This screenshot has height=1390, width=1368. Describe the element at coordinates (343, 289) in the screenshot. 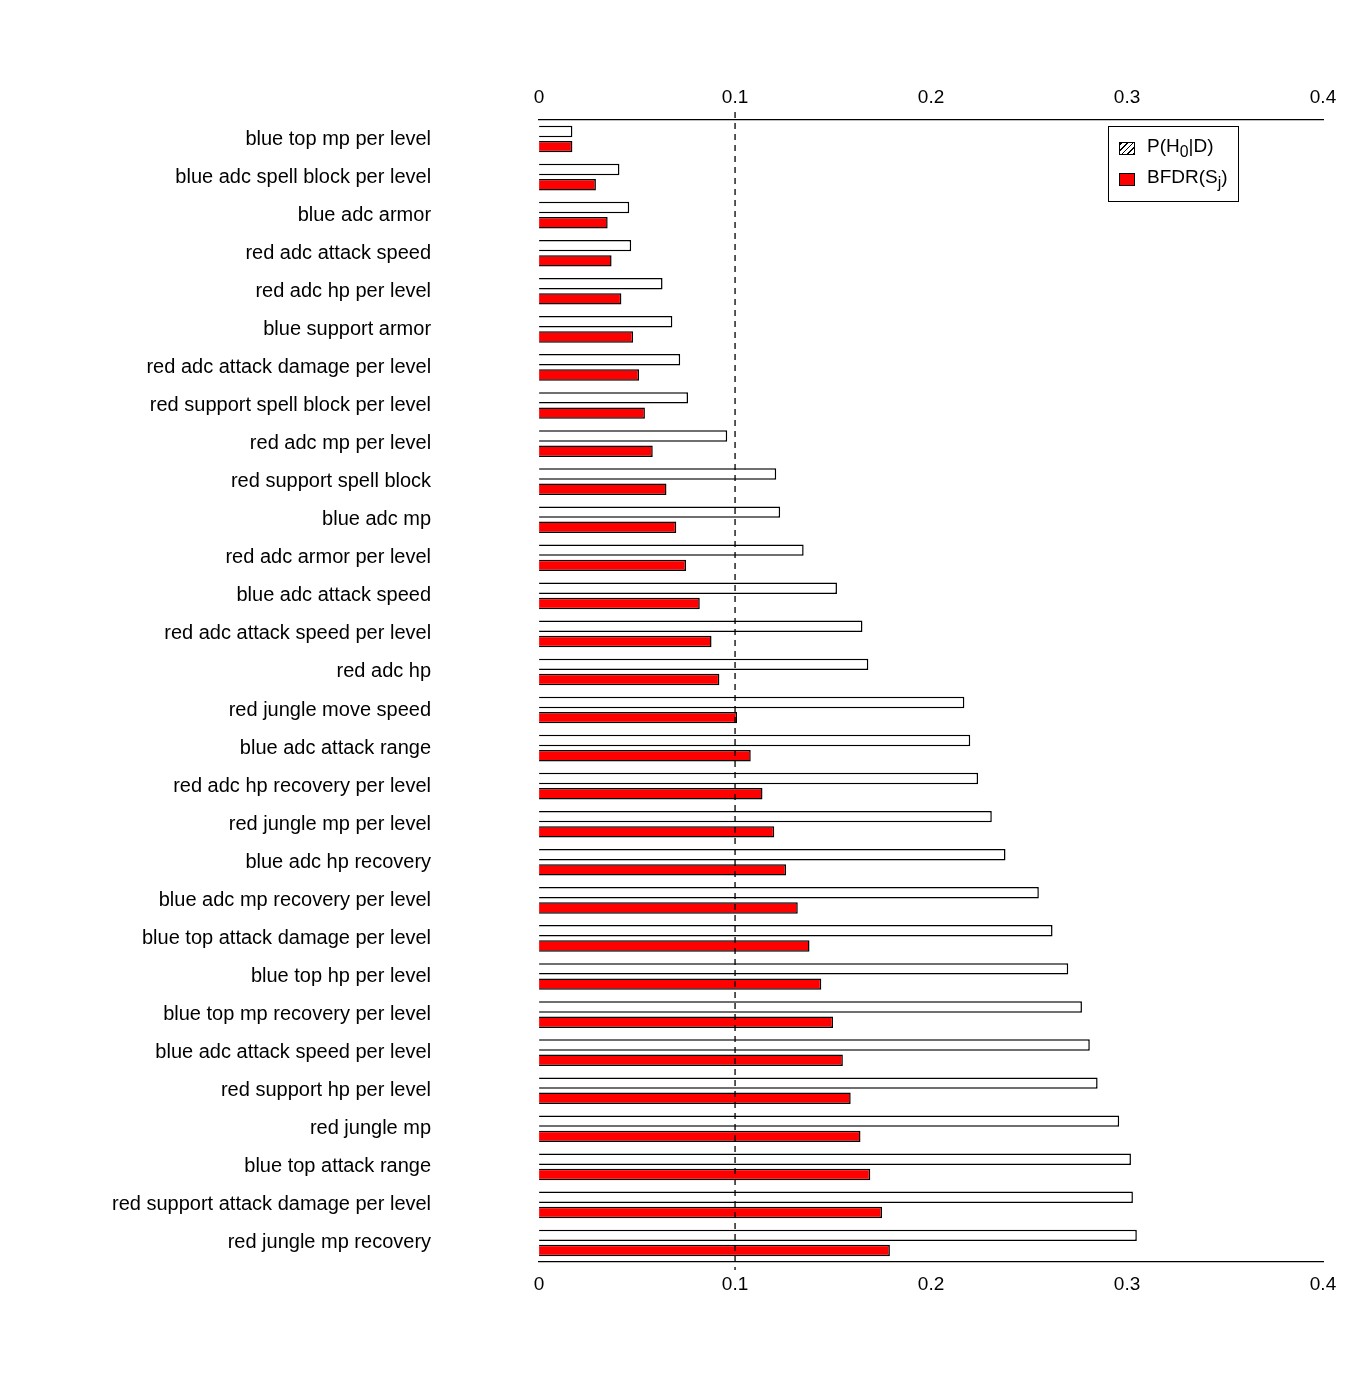

I see `y-tick-label: red adc hp per level` at that location.